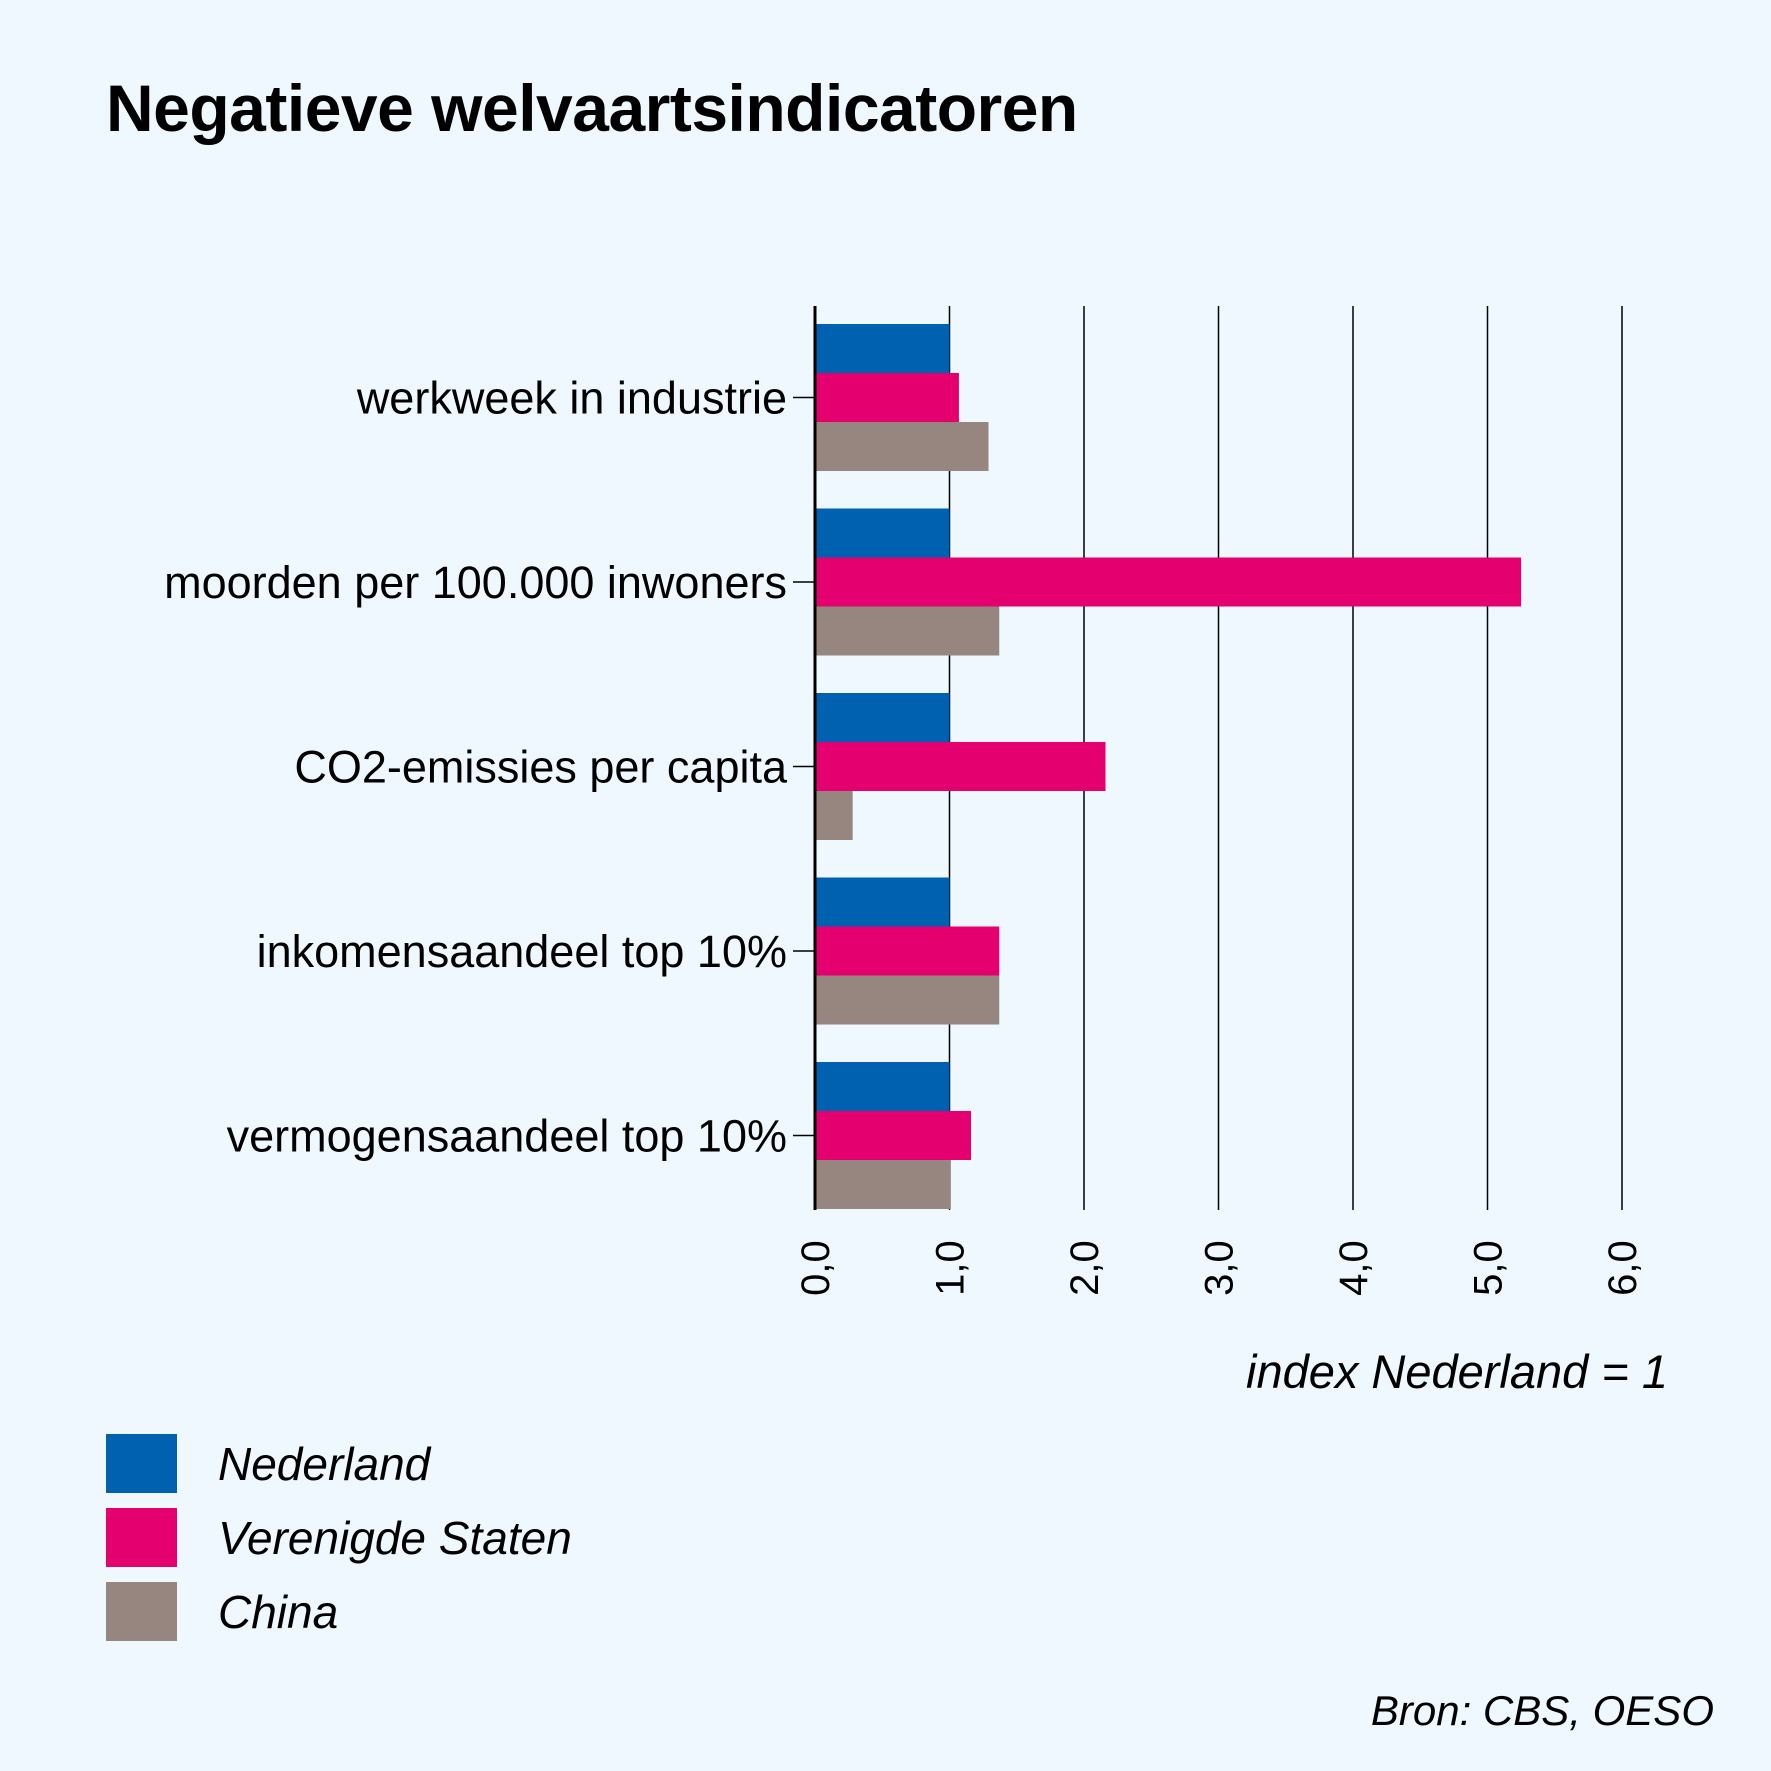 The height and width of the screenshot is (1771, 1771). Describe the element at coordinates (475, 582) in the screenshot. I see `category-label-2: moorden per 100.000 inwoners` at that location.